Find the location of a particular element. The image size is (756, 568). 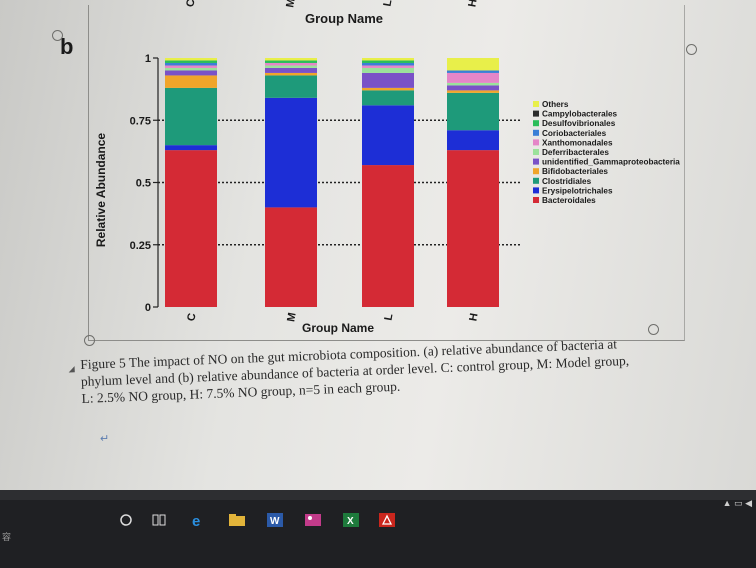

legend-label: Clostridiales is located at coordinates (567, 181).